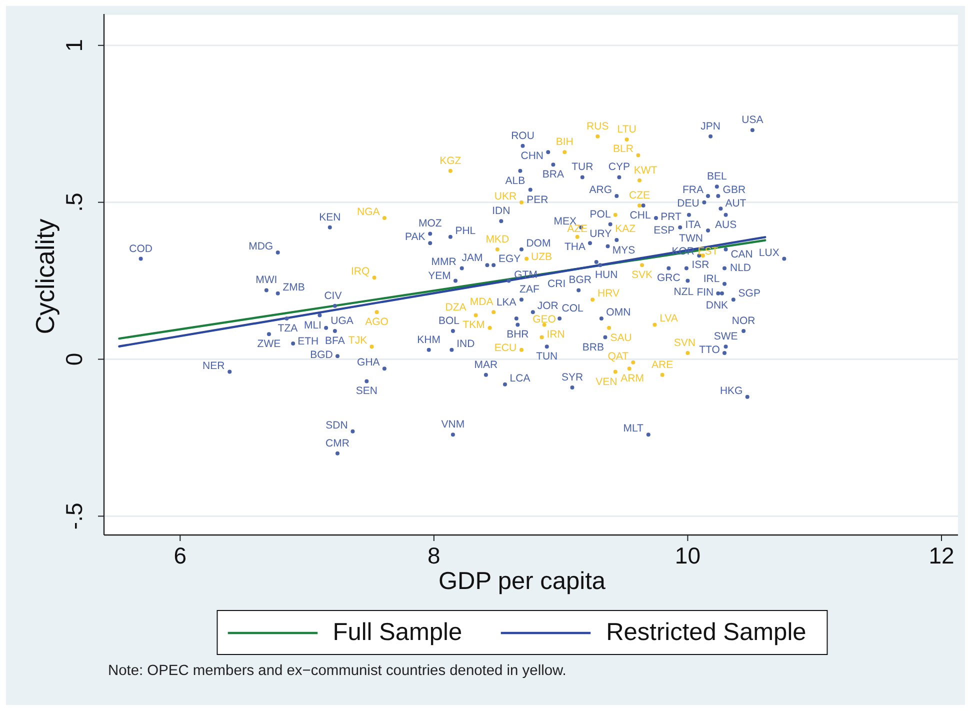 The height and width of the screenshot is (711, 971). Describe the element at coordinates (505, 196) in the screenshot. I see `data-label: UKR` at that location.